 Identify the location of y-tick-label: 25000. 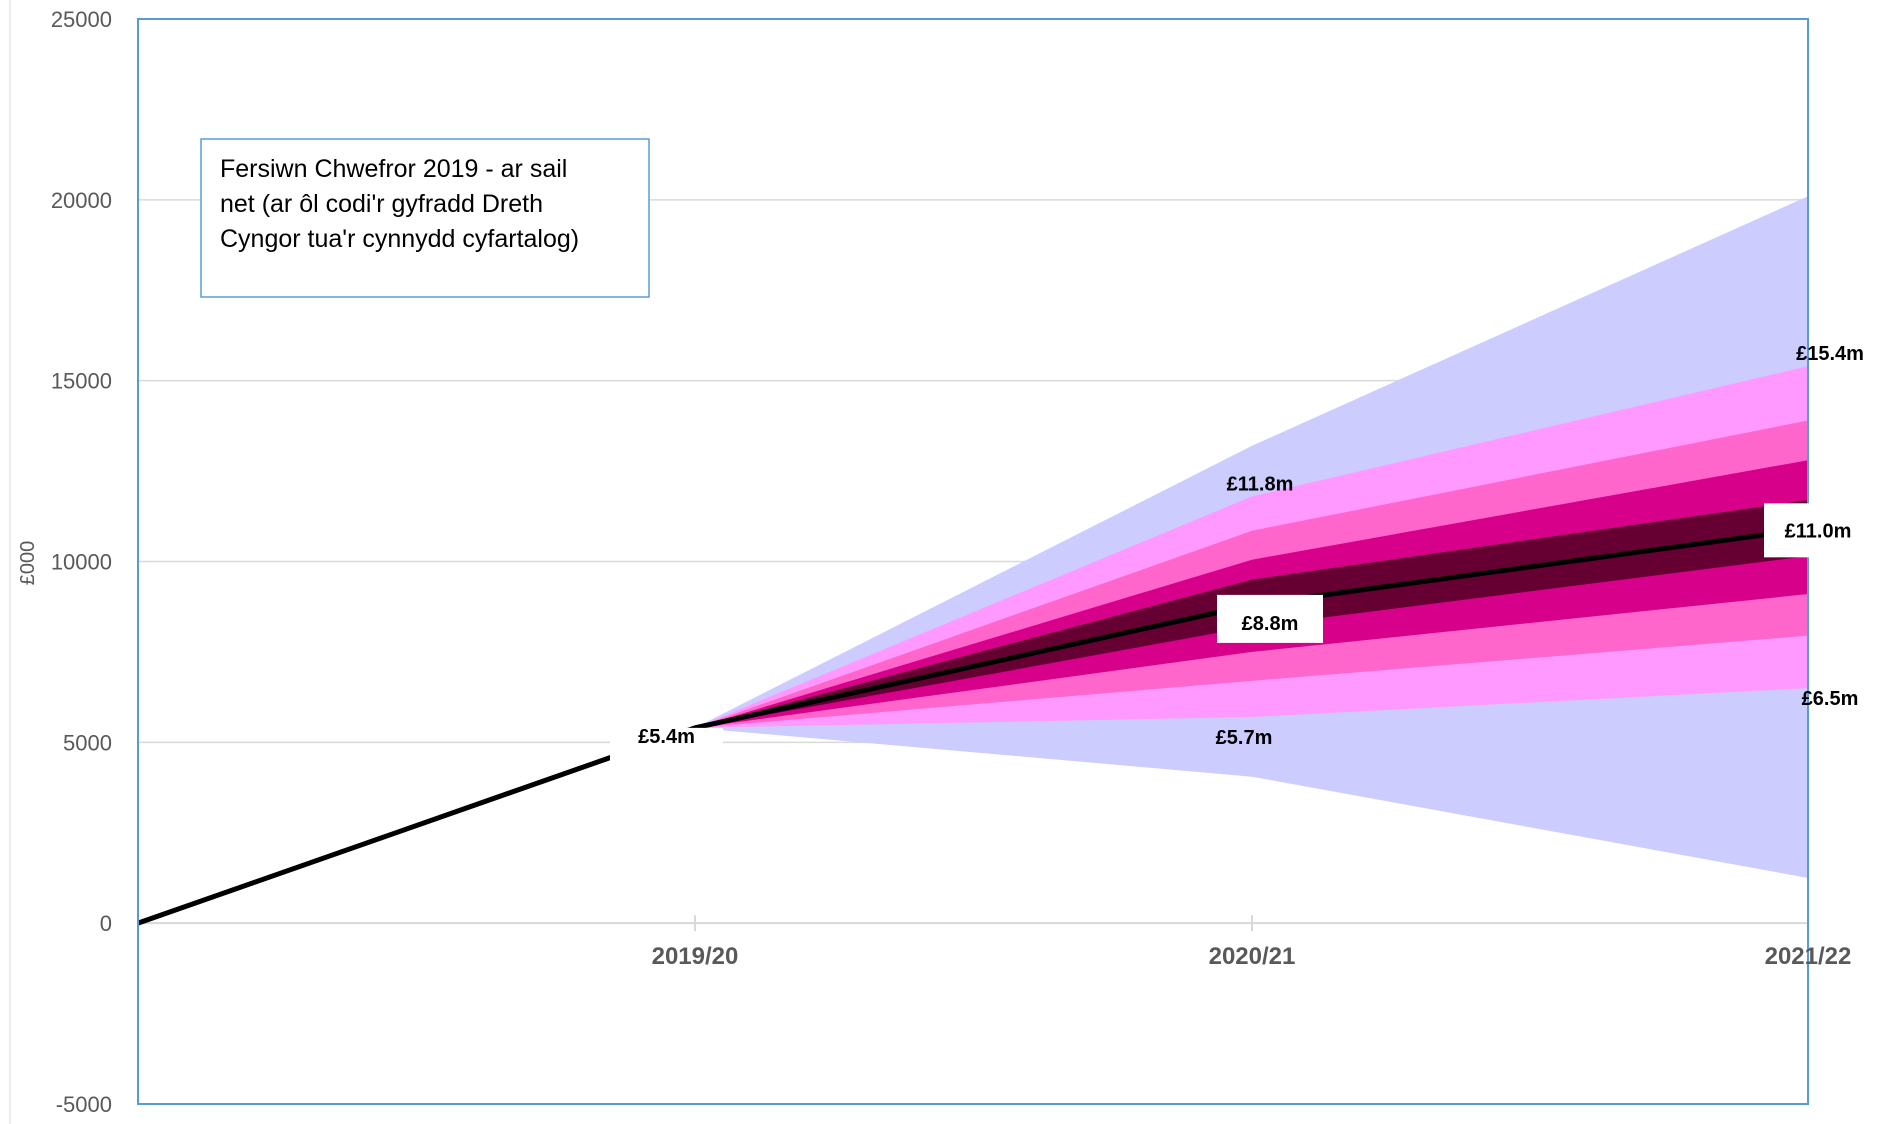
(81, 19).